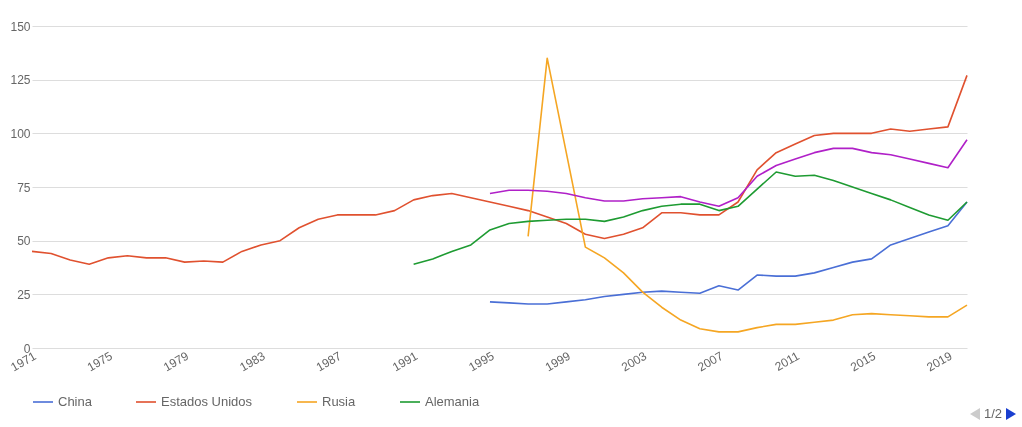  I want to click on y-tick-label: 25, so click(24, 294).